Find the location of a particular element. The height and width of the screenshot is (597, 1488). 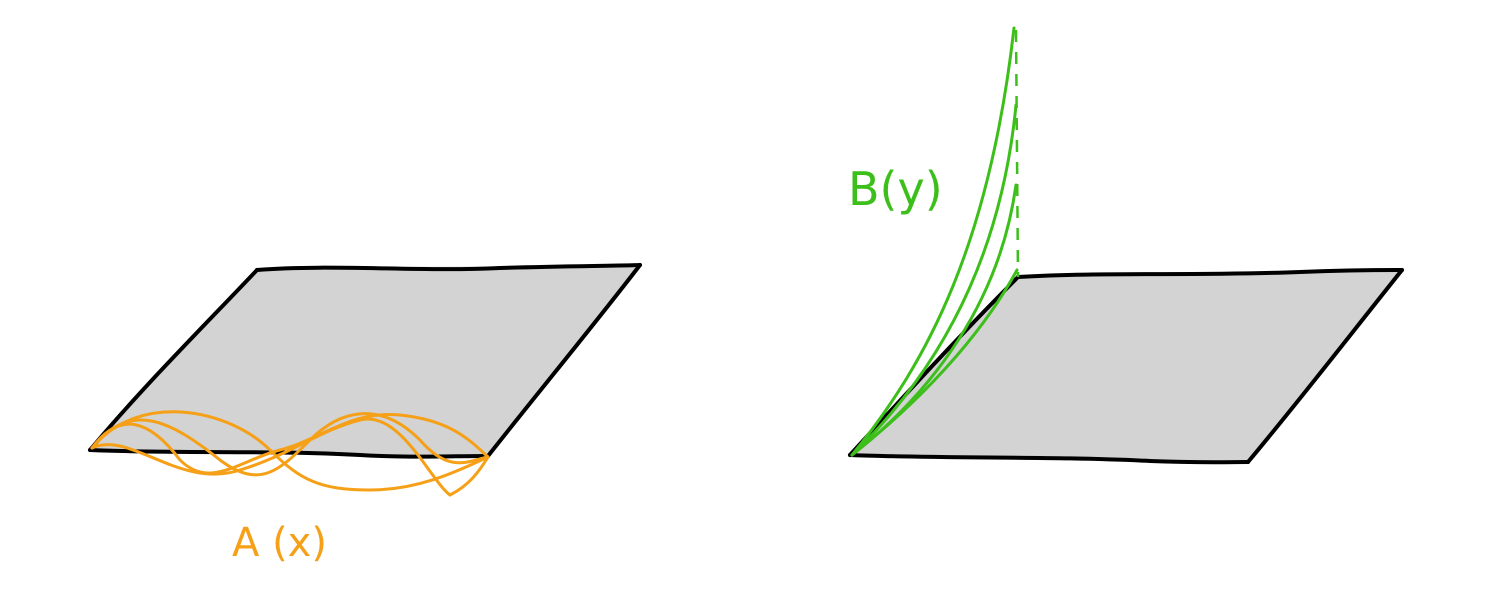

b-dashed-axis is located at coordinates (1017, 153).